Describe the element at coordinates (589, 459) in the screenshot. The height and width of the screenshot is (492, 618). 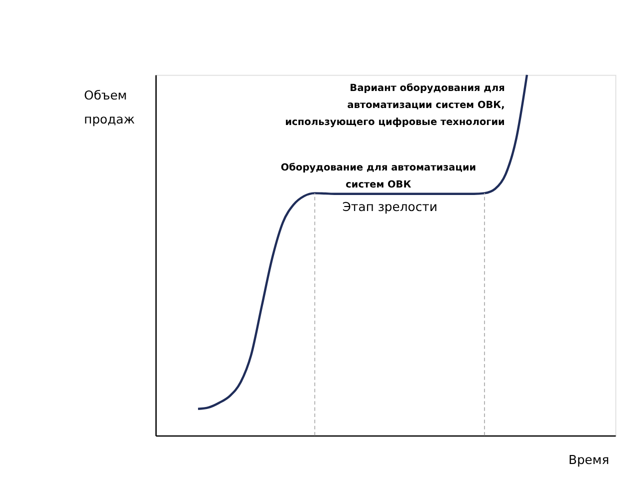
I see `x-axis-title: Время` at that location.